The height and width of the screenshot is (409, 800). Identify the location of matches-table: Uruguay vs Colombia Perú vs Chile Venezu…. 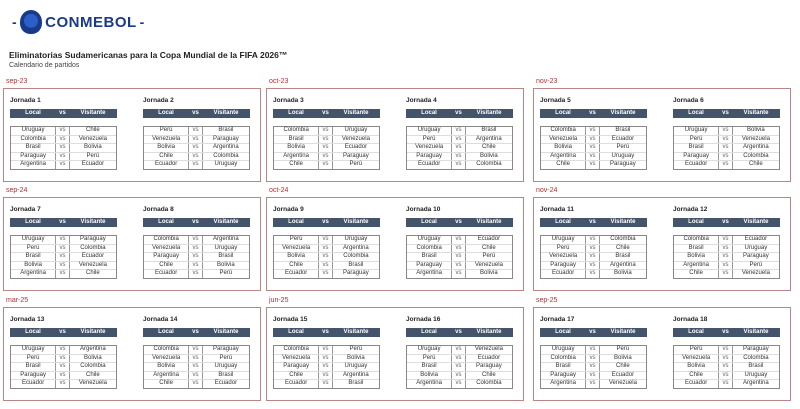
(593, 257).